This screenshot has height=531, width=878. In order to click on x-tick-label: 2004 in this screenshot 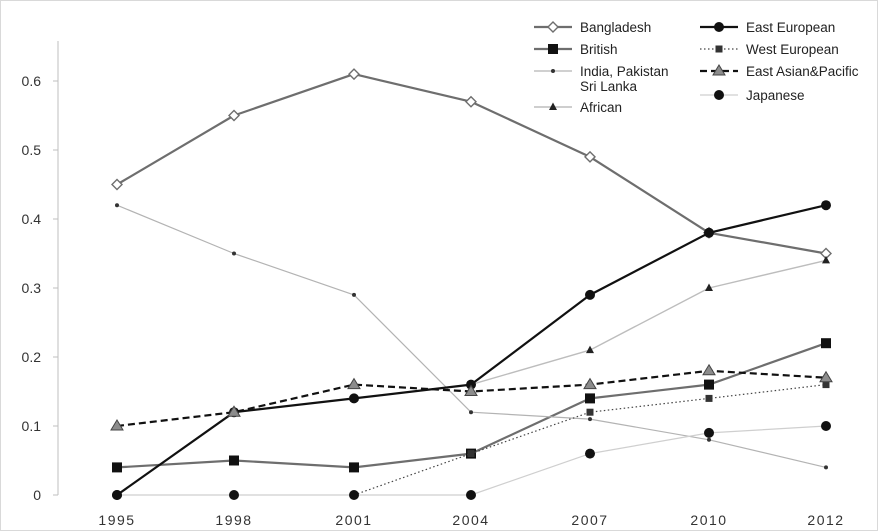, I will do `click(470, 520)`.